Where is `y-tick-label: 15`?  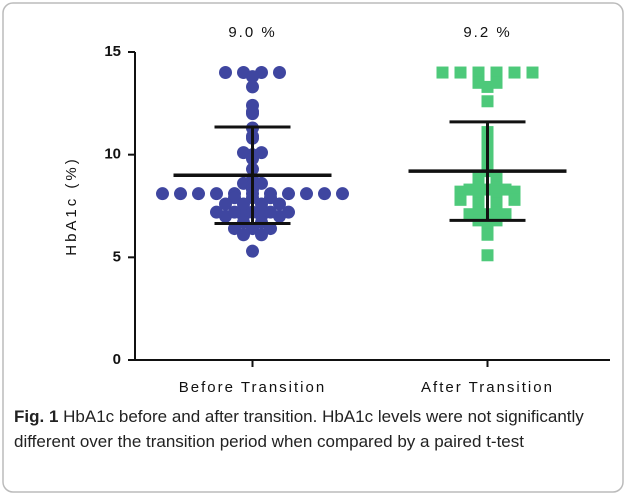
y-tick-label: 15 is located at coordinates (112, 51).